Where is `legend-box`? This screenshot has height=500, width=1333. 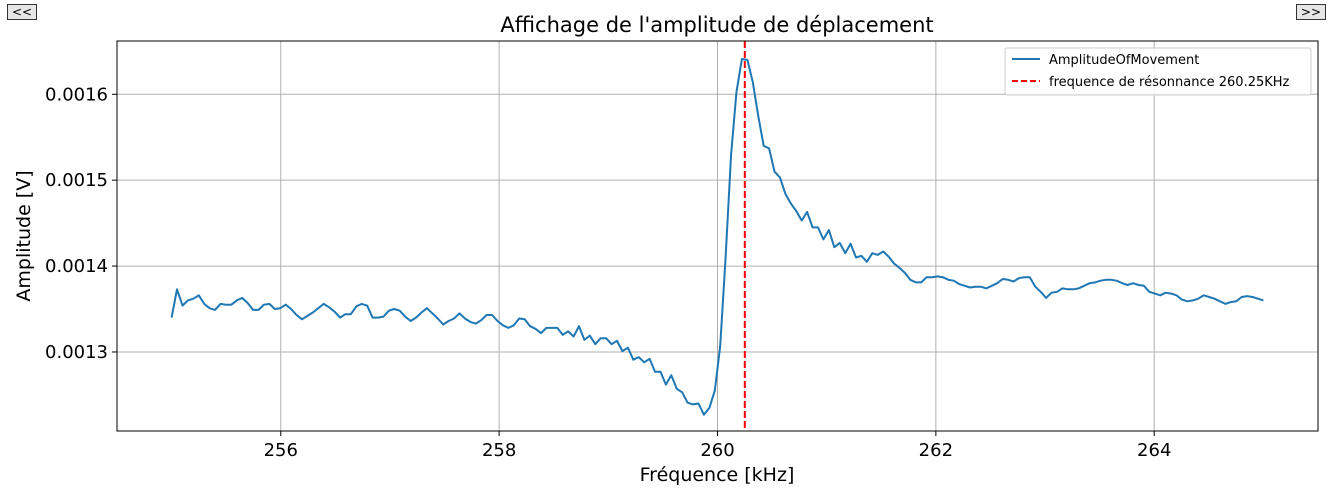
legend-box is located at coordinates (1158, 71).